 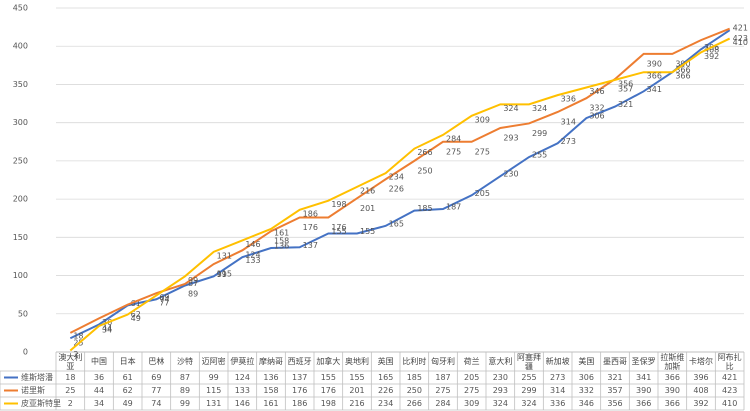 What do you see at coordinates (136, 318) in the screenshot?
I see `data-label: 49` at bounding box center [136, 318].